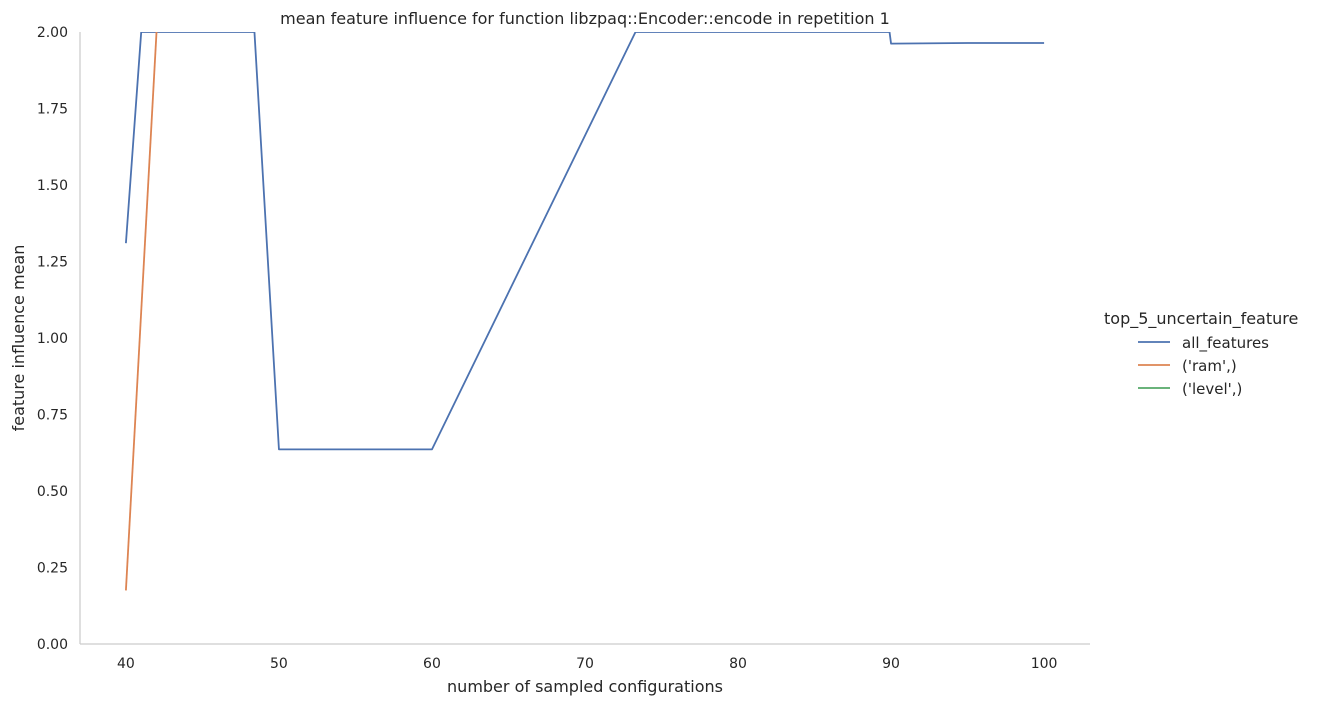  I want to click on x-axis-label: number of sampled configurations, so click(585, 686).